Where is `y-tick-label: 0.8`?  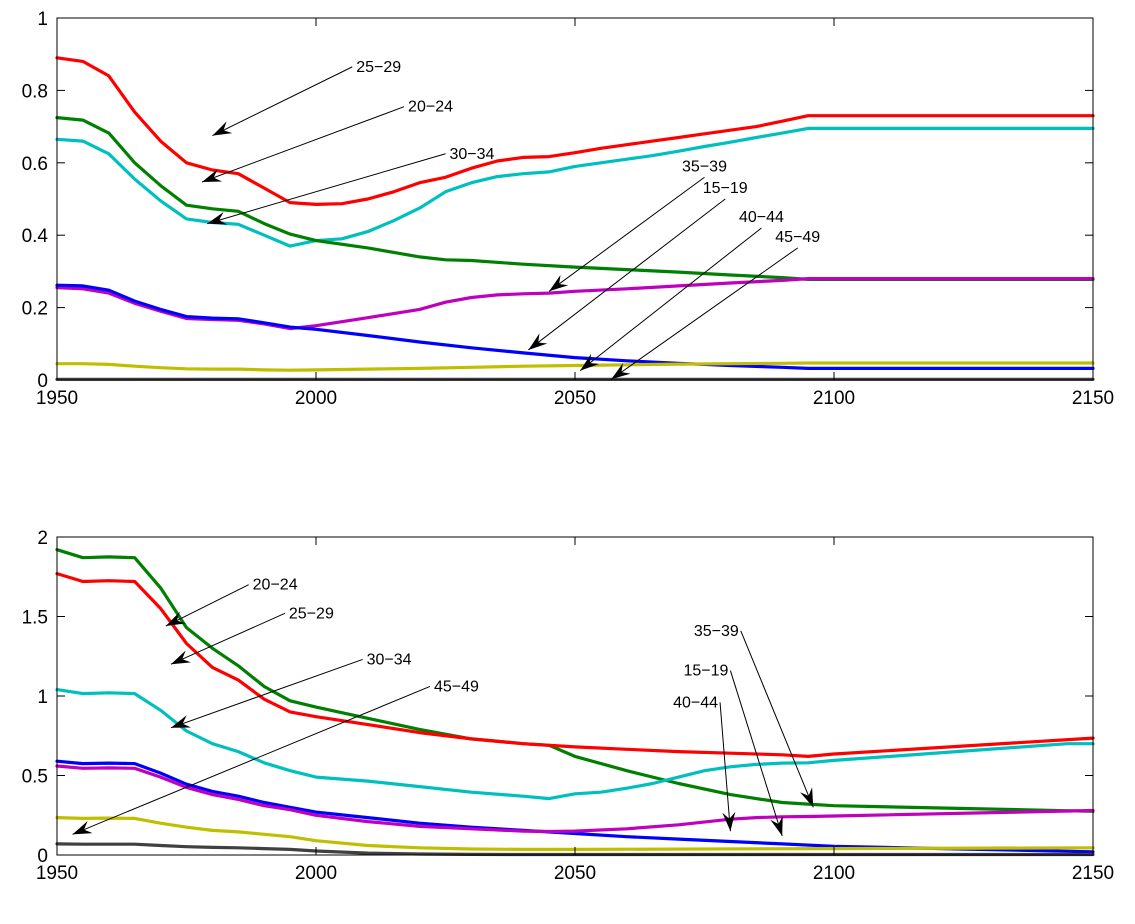 y-tick-label: 0.8 is located at coordinates (35, 91).